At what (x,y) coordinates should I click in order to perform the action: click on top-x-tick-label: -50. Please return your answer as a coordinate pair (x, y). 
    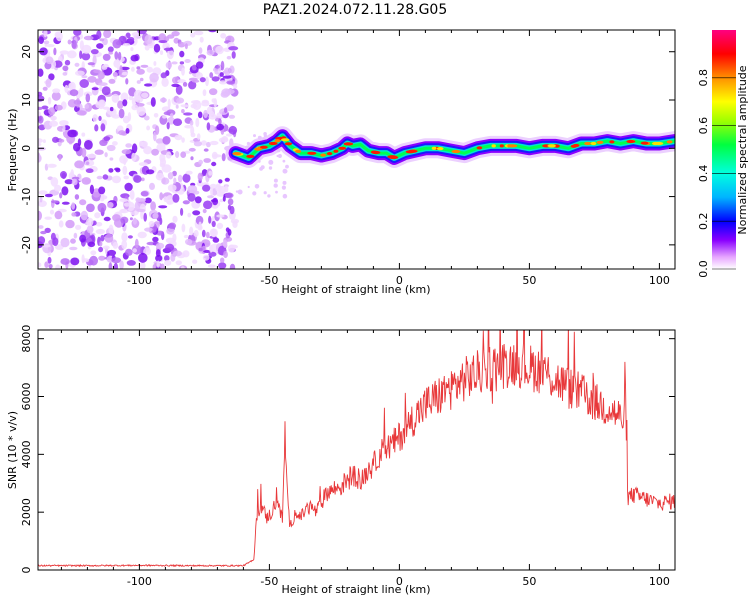
    Looking at the image, I should click on (269, 280).